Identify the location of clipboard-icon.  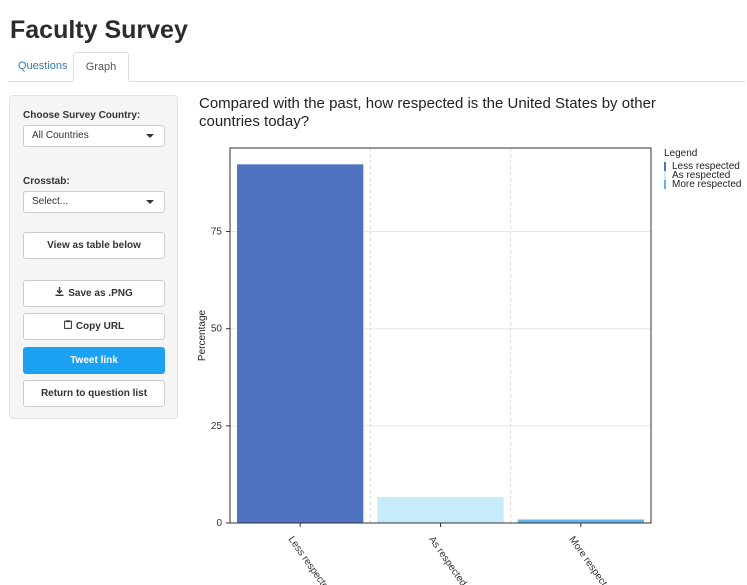
(67, 326).